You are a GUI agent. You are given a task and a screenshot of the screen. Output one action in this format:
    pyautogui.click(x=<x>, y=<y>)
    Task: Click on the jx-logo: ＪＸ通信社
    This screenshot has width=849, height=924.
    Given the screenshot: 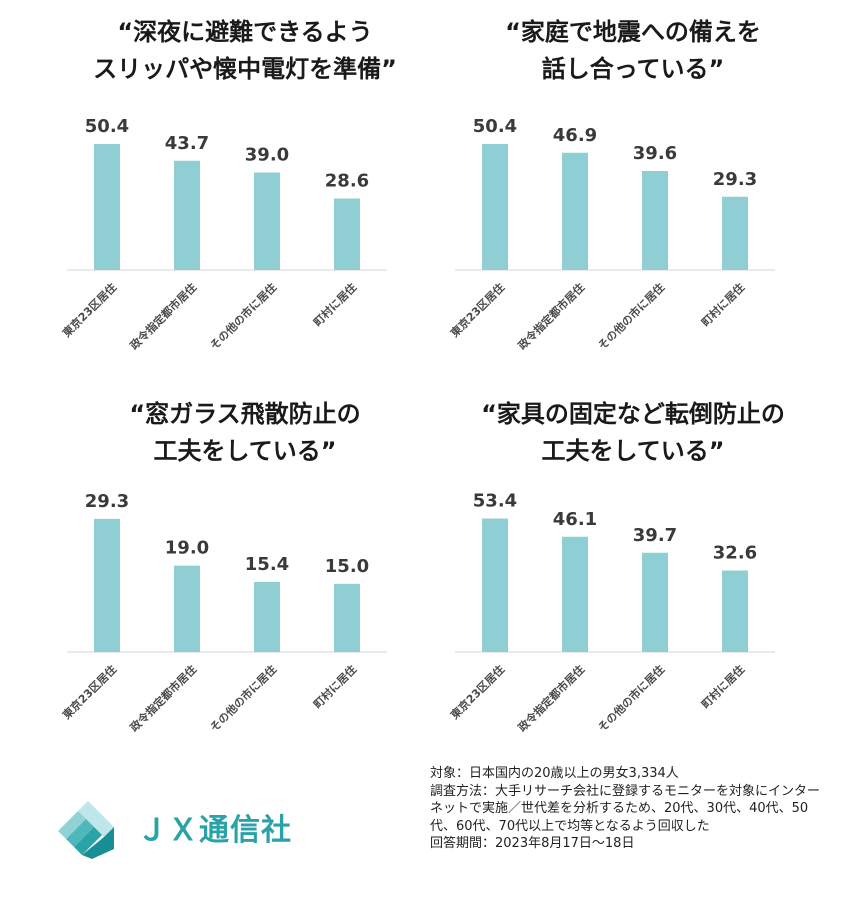 What is the action you would take?
    pyautogui.click(x=172, y=829)
    